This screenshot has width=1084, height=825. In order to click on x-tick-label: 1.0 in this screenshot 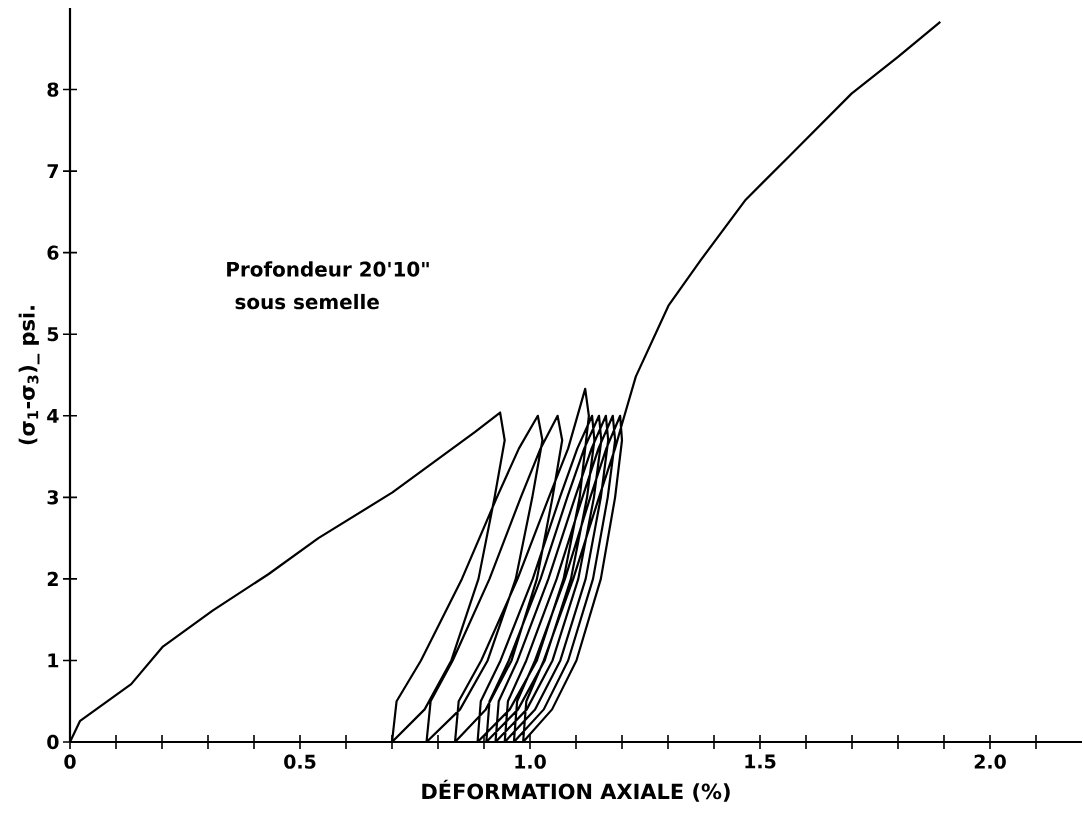, I will do `click(530, 761)`.